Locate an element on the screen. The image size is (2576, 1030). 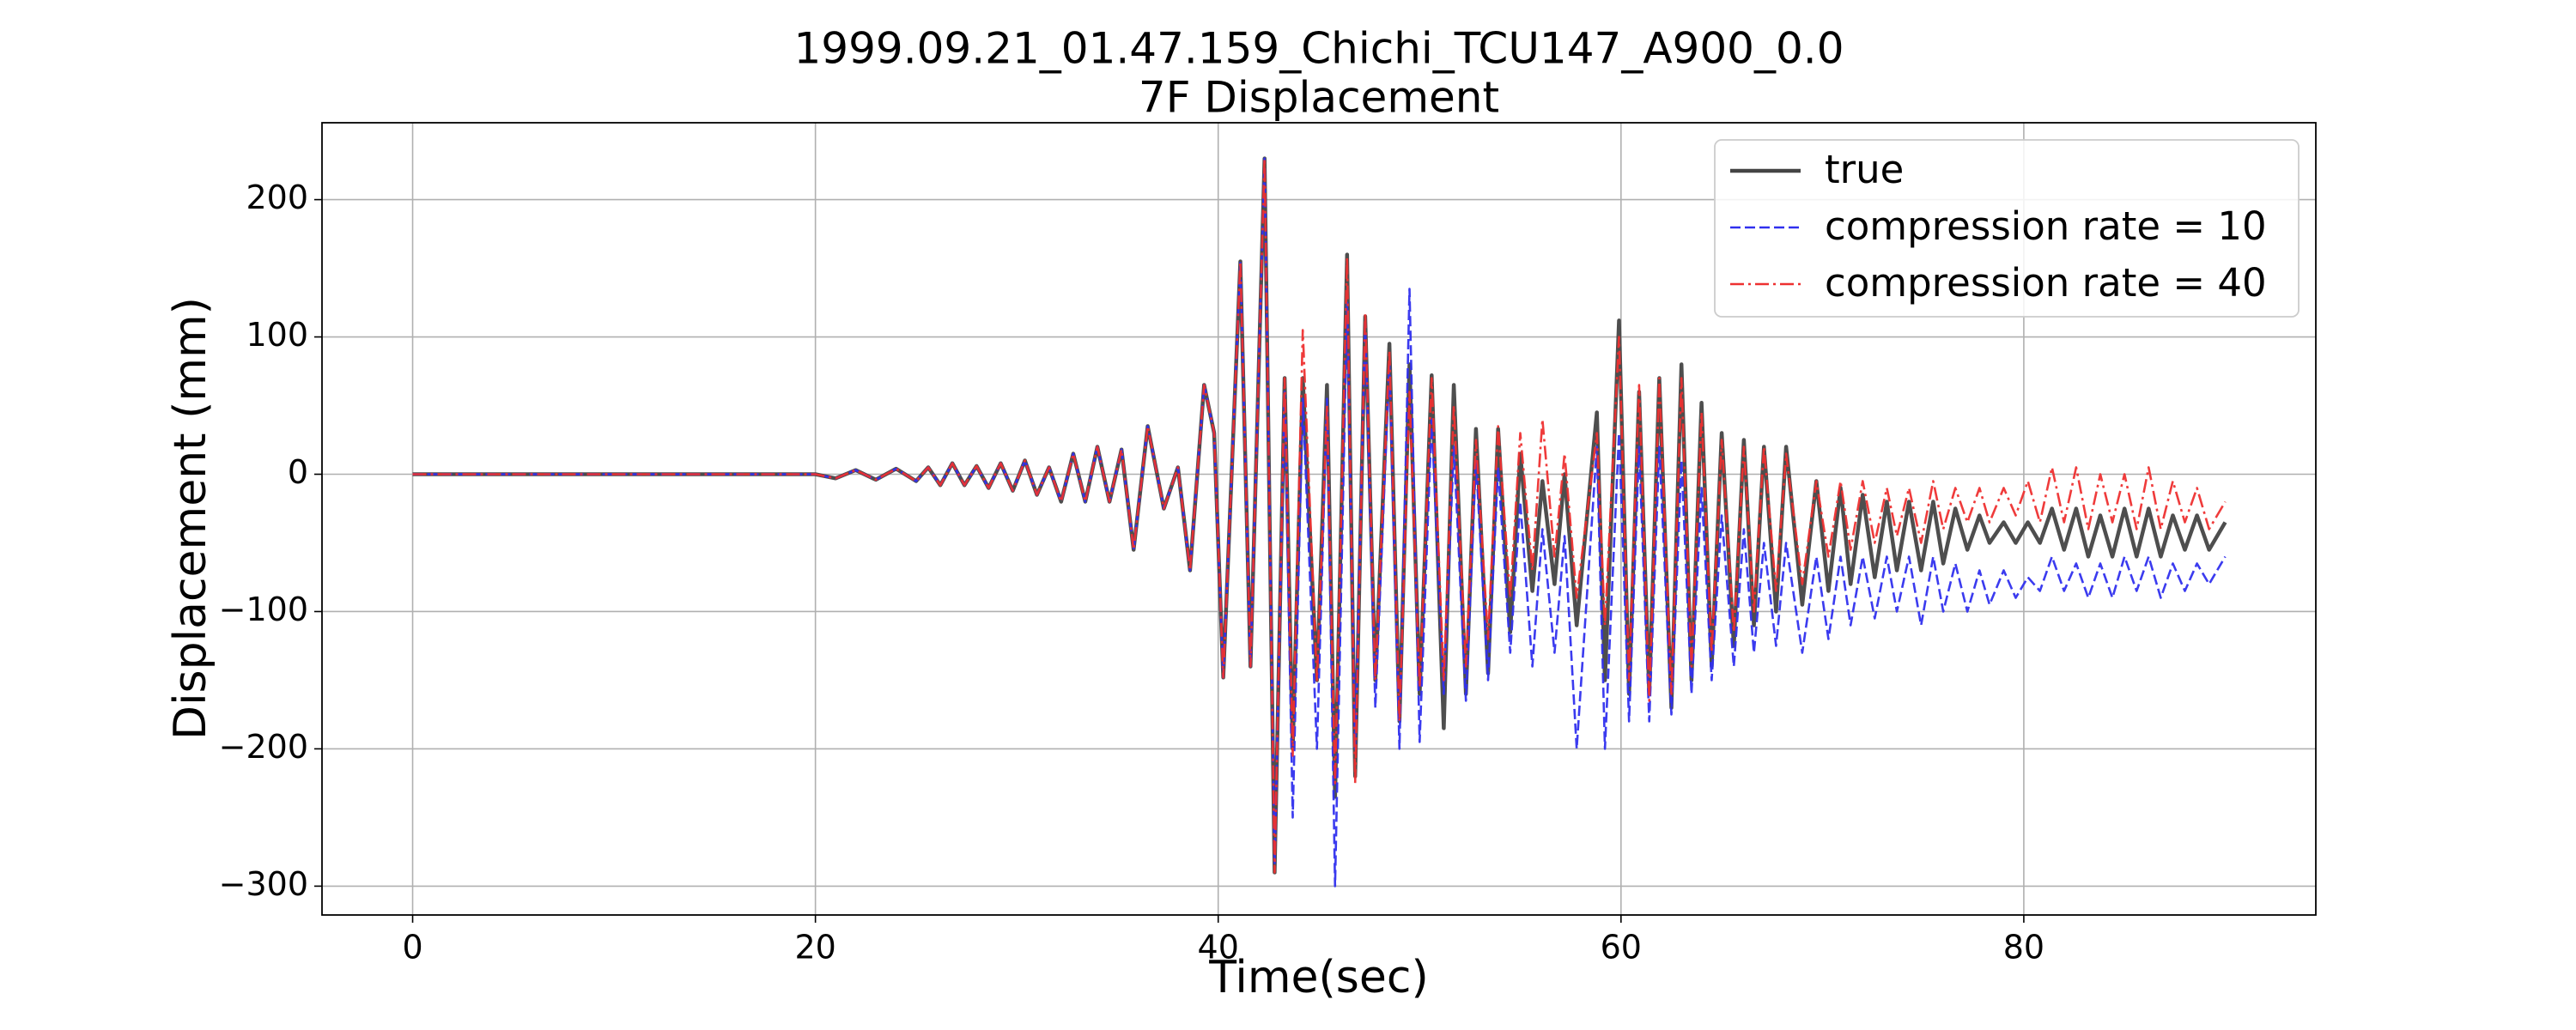
x-tick-label: 60 is located at coordinates (1621, 947).